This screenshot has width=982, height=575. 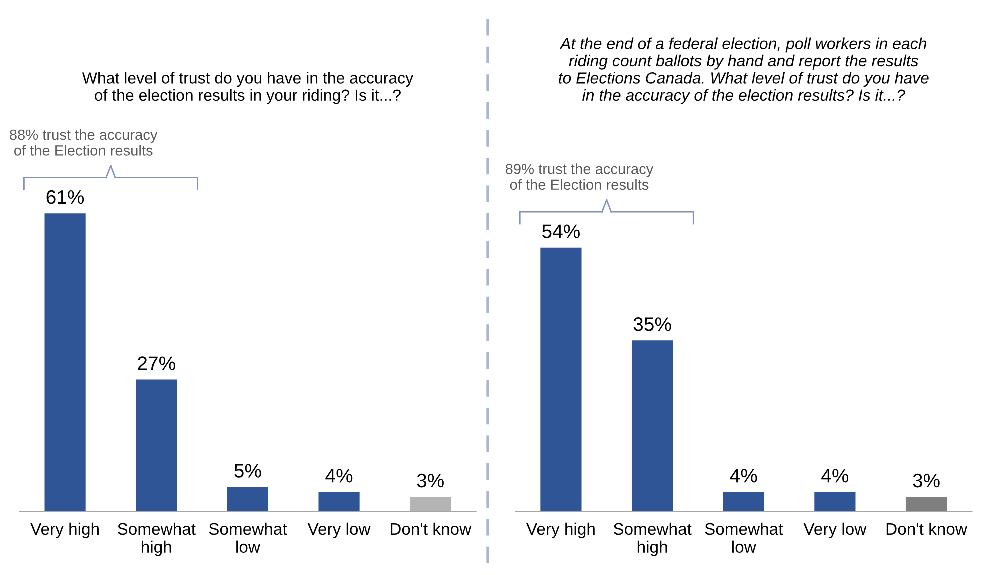 I want to click on text: 88% trust the accuracy of the Election results, so click(x=84, y=142).